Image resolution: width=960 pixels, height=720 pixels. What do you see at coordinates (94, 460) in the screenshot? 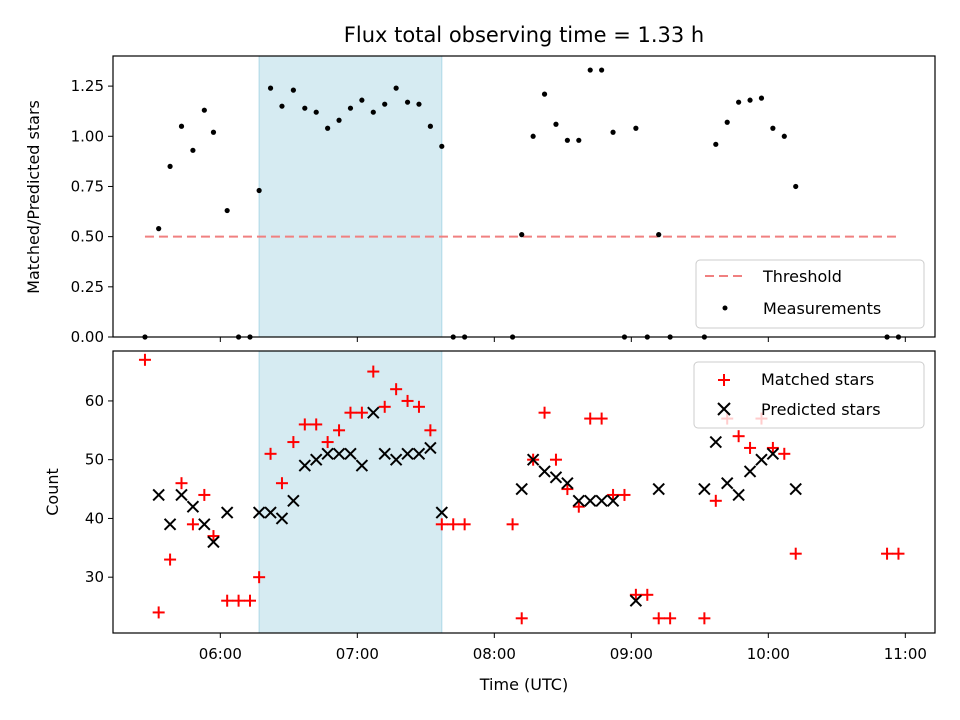
I see `bottom-y-tick-label: 50` at bounding box center [94, 460].